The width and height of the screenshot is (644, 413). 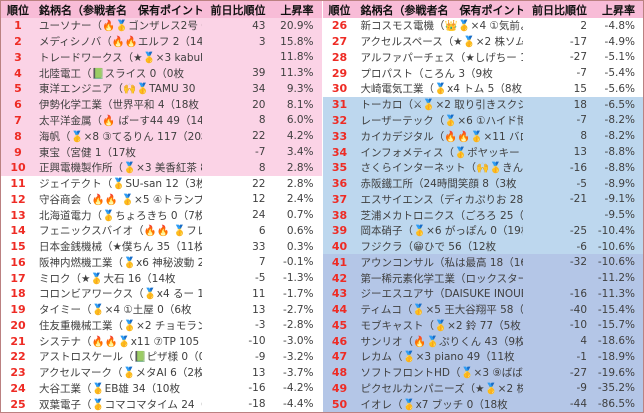 I want to click on table-row: 24 大谷工業（🥇EB雄 34（10枚 -16 -4.2%, so click(x=161, y=388).